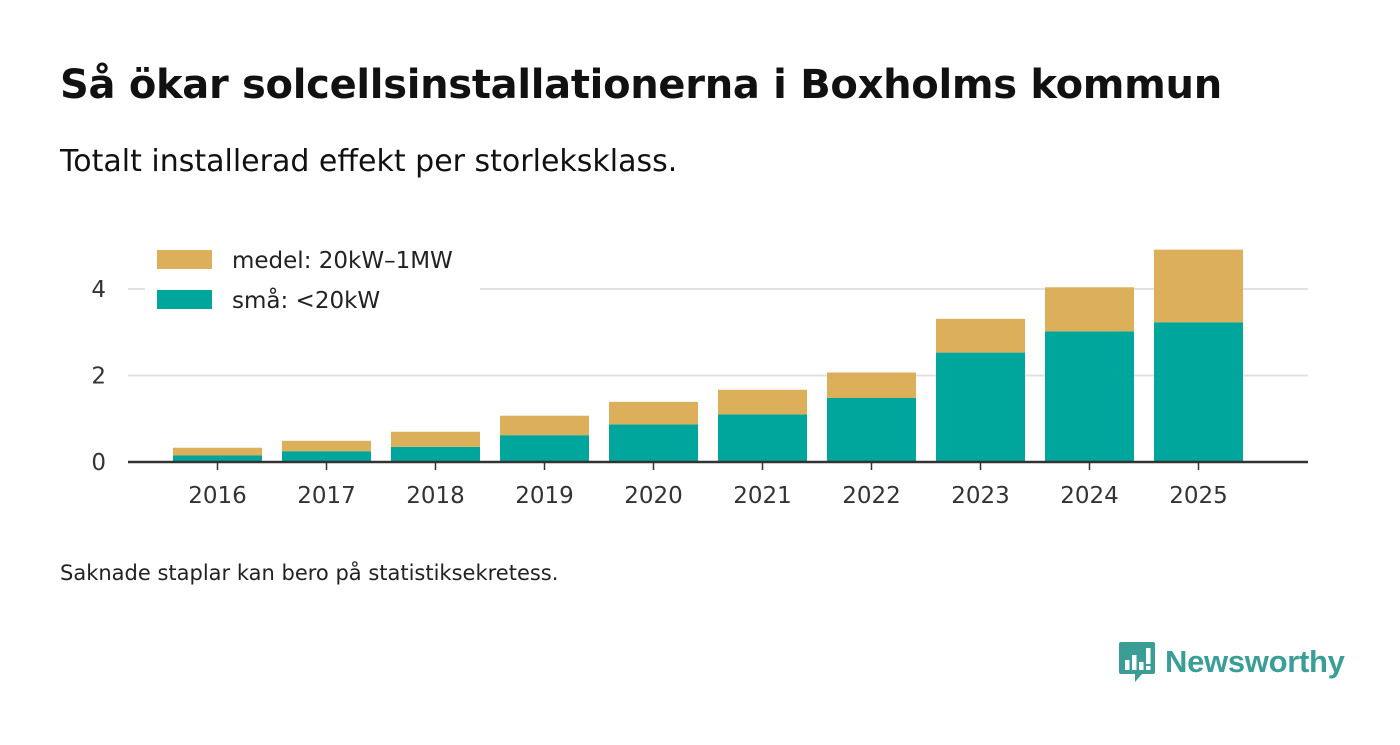  Describe the element at coordinates (871, 385) in the screenshot. I see `bar-2022-medium` at that location.